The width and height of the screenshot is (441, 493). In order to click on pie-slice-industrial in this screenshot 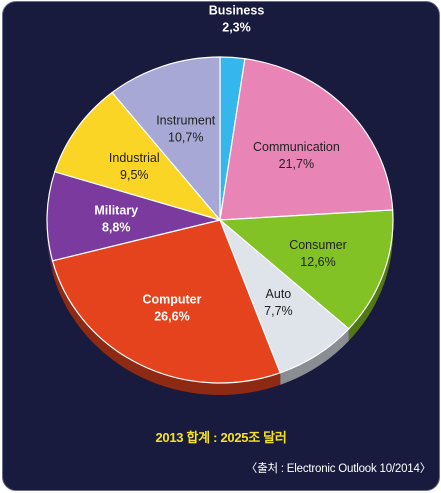, I will do `click(137, 156)`.